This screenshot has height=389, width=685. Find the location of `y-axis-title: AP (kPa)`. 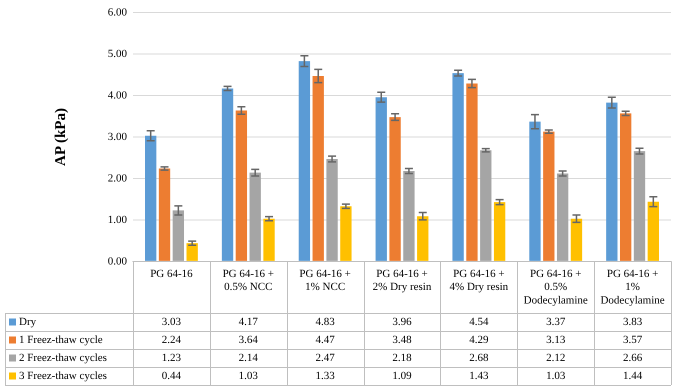

y-axis-title: AP (kPa) is located at coordinates (60, 137).